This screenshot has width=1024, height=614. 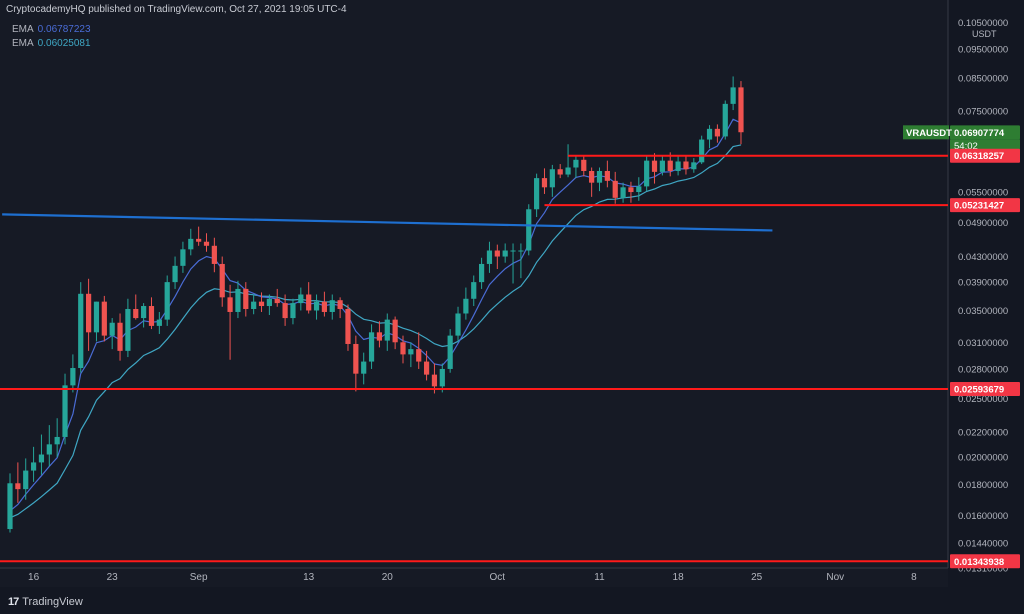 I want to click on price-badge-value: 0.01343938, so click(x=979, y=562).